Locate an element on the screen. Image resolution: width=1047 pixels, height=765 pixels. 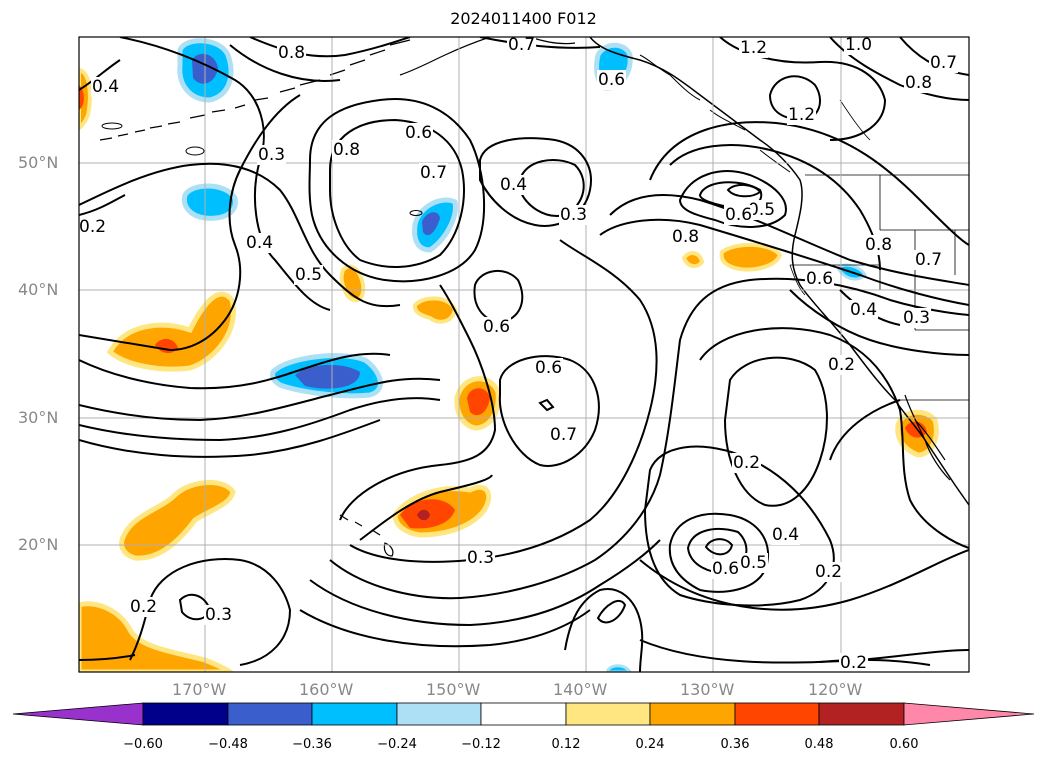
alaska-coastline is located at coordinates (487, 56).